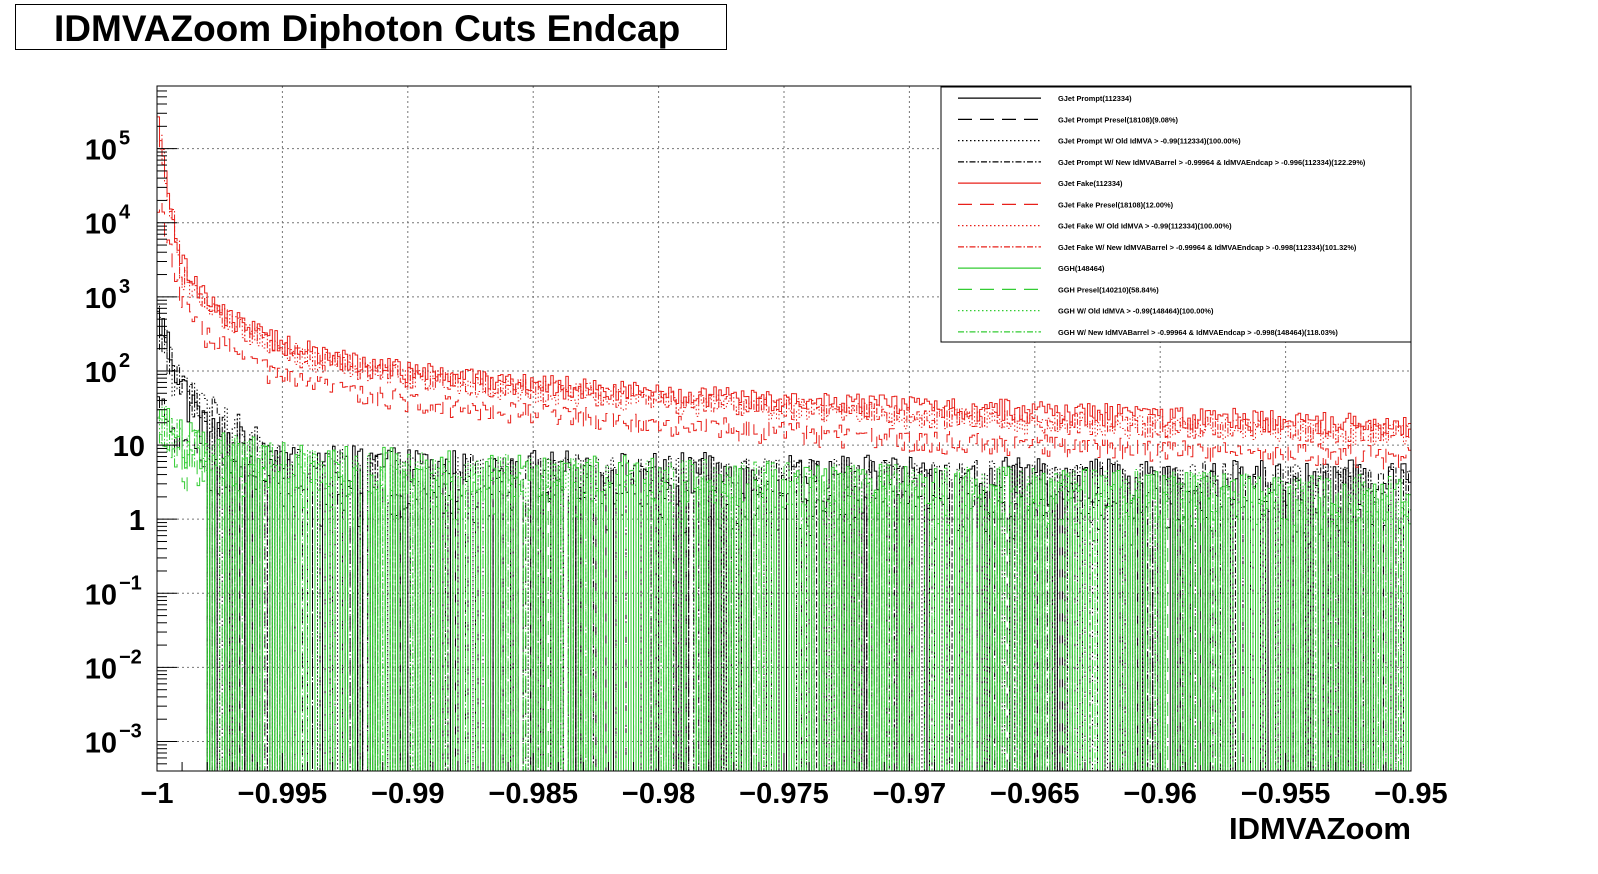 This screenshot has width=1598, height=874. Describe the element at coordinates (1095, 98) in the screenshot. I see `legend-entry: GJet Prompt(112334)` at that location.